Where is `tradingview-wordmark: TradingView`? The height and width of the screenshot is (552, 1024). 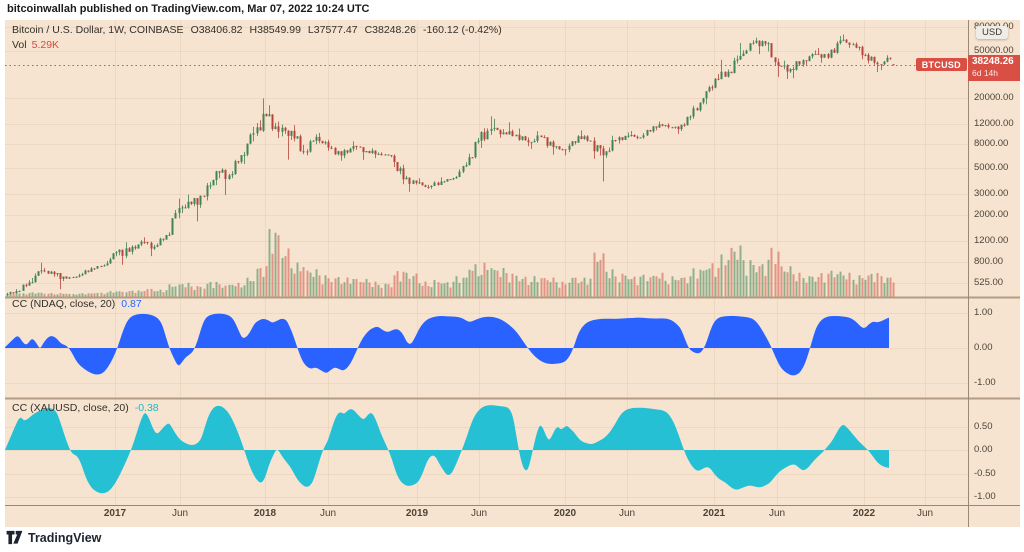
tradingview-wordmark: TradingView is located at coordinates (65, 537).